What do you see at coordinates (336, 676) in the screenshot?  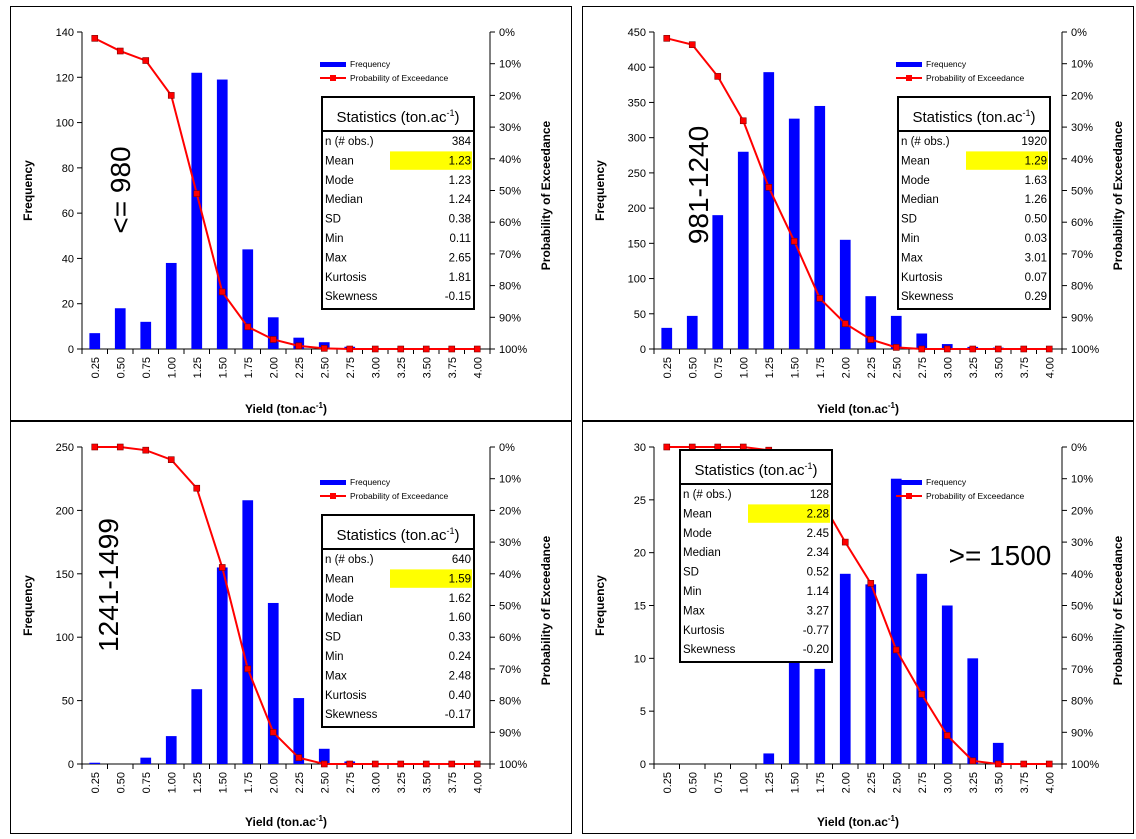 I see `stats-row-label: Max` at bounding box center [336, 676].